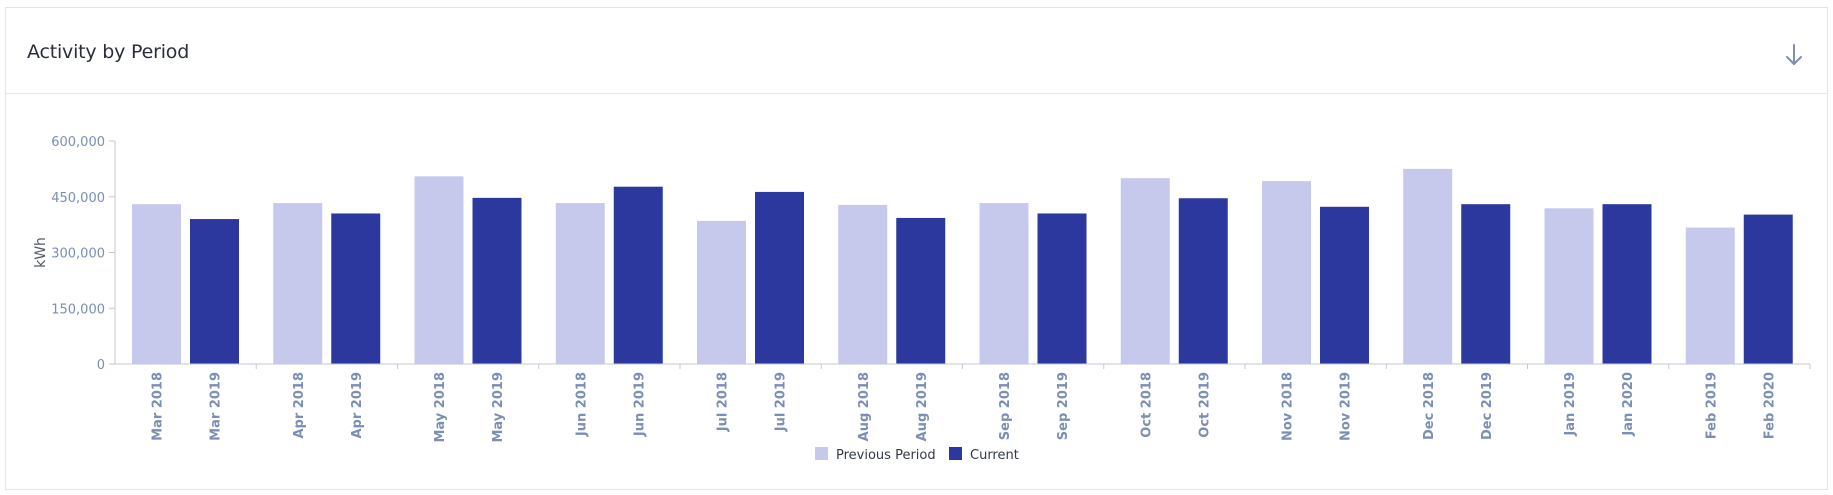 The width and height of the screenshot is (1833, 495). I want to click on x-tick-label: Feb 2020, so click(1769, 405).